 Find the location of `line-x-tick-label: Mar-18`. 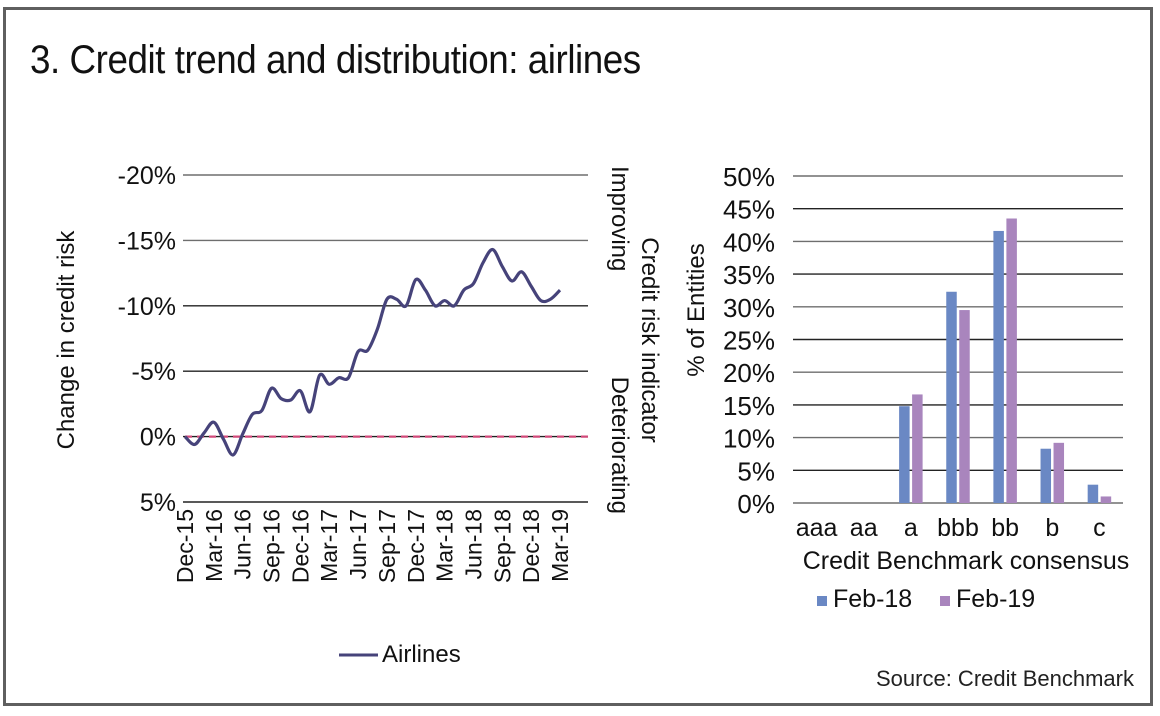

line-x-tick-label: Mar-18 is located at coordinates (445, 545).